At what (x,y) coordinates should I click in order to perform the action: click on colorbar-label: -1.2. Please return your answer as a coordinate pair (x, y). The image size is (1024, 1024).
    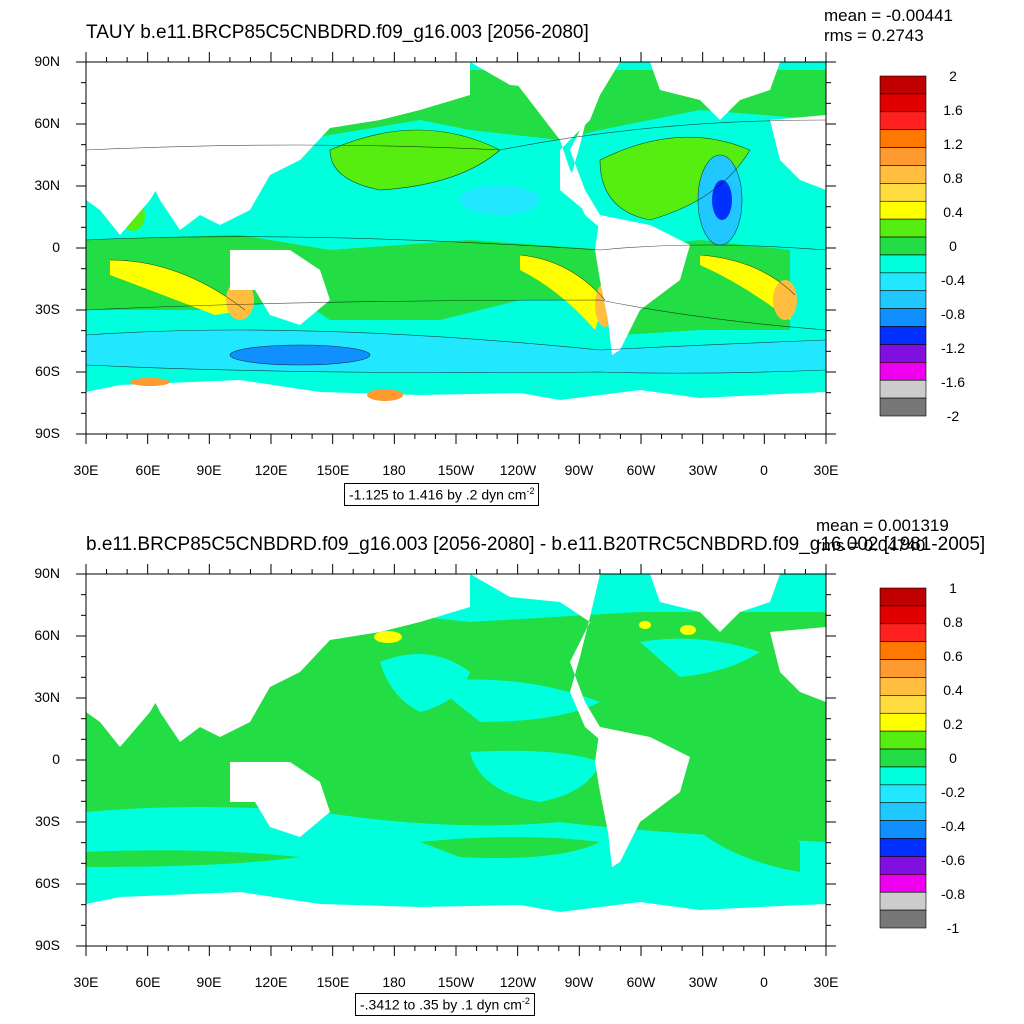
    Looking at the image, I should click on (953, 348).